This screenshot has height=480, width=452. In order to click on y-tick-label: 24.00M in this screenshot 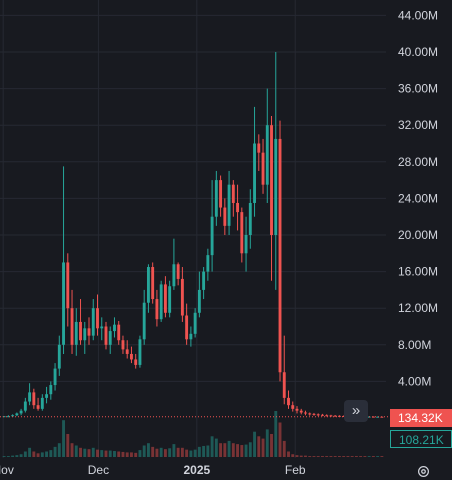, I will do `click(418, 198)`.